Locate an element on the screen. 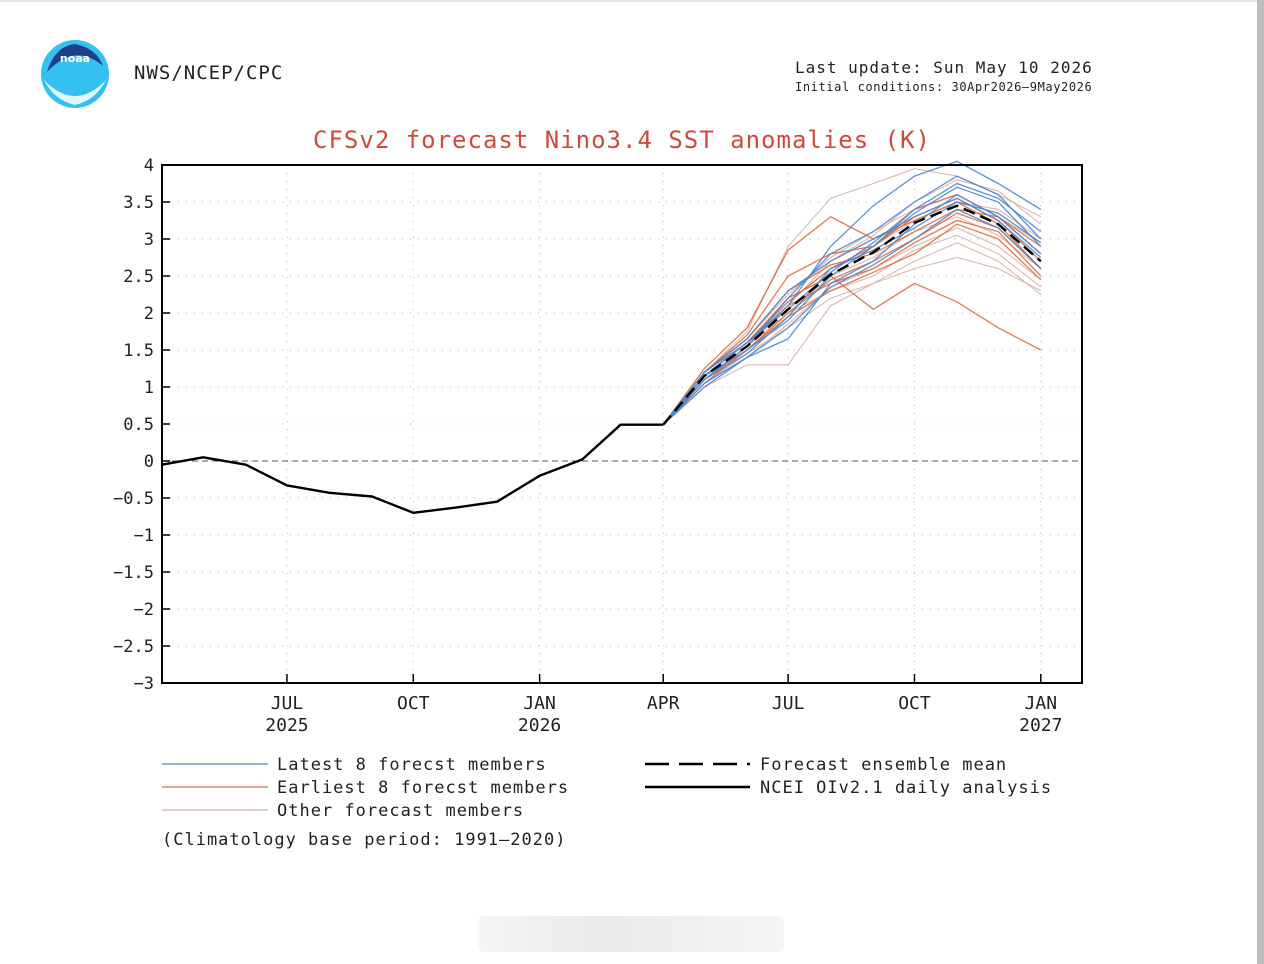  legend-label-other: Other forecast members is located at coordinates (400, 811).